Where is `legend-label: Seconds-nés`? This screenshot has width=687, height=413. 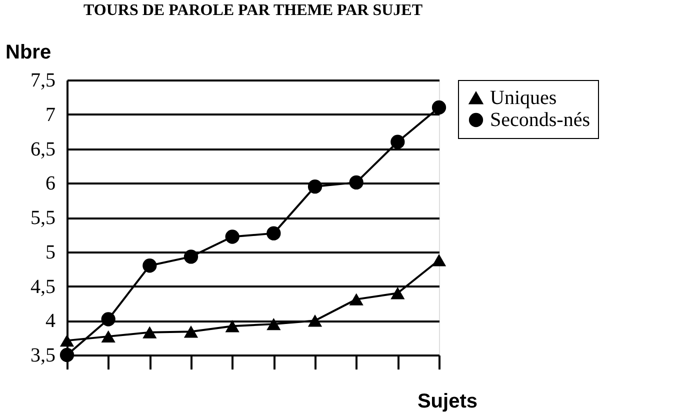 legend-label: Seconds-nés is located at coordinates (540, 120).